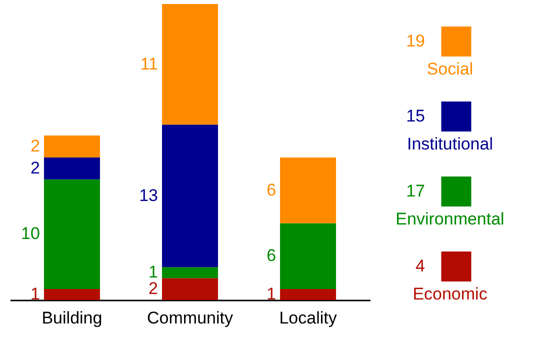 This screenshot has height=343, width=550. I want to click on x-tick-label: Building, so click(72, 318).